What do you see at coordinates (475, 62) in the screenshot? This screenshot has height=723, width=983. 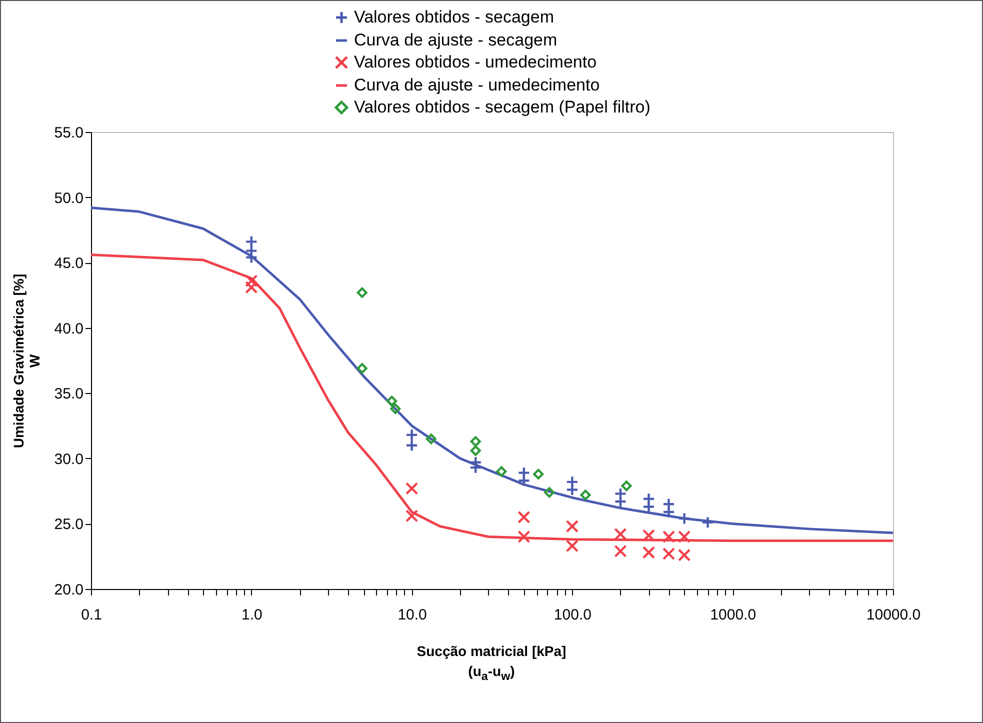 I see `legend-label: Valores obtidos - umedecimento` at bounding box center [475, 62].